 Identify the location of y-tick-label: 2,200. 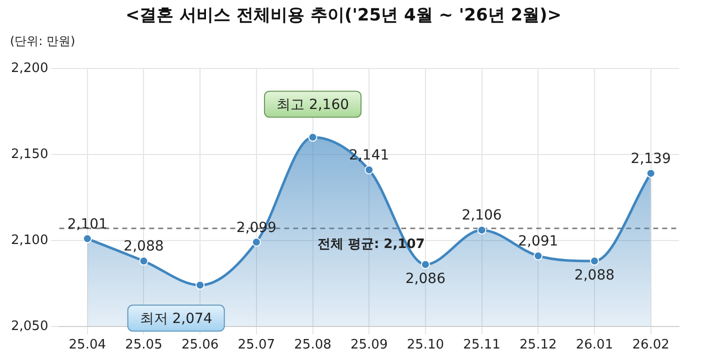
(29, 68).